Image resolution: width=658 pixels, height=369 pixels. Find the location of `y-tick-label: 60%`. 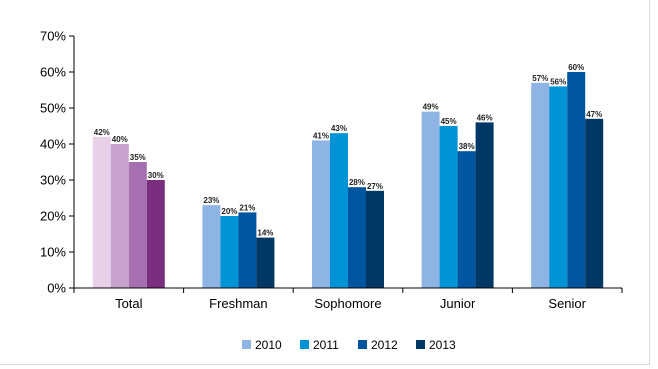

y-tick-label: 60% is located at coordinates (53, 72).